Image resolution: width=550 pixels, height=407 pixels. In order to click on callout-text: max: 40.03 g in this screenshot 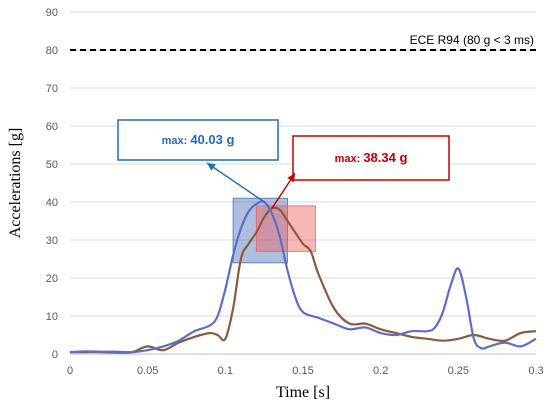, I will do `click(198, 139)`.